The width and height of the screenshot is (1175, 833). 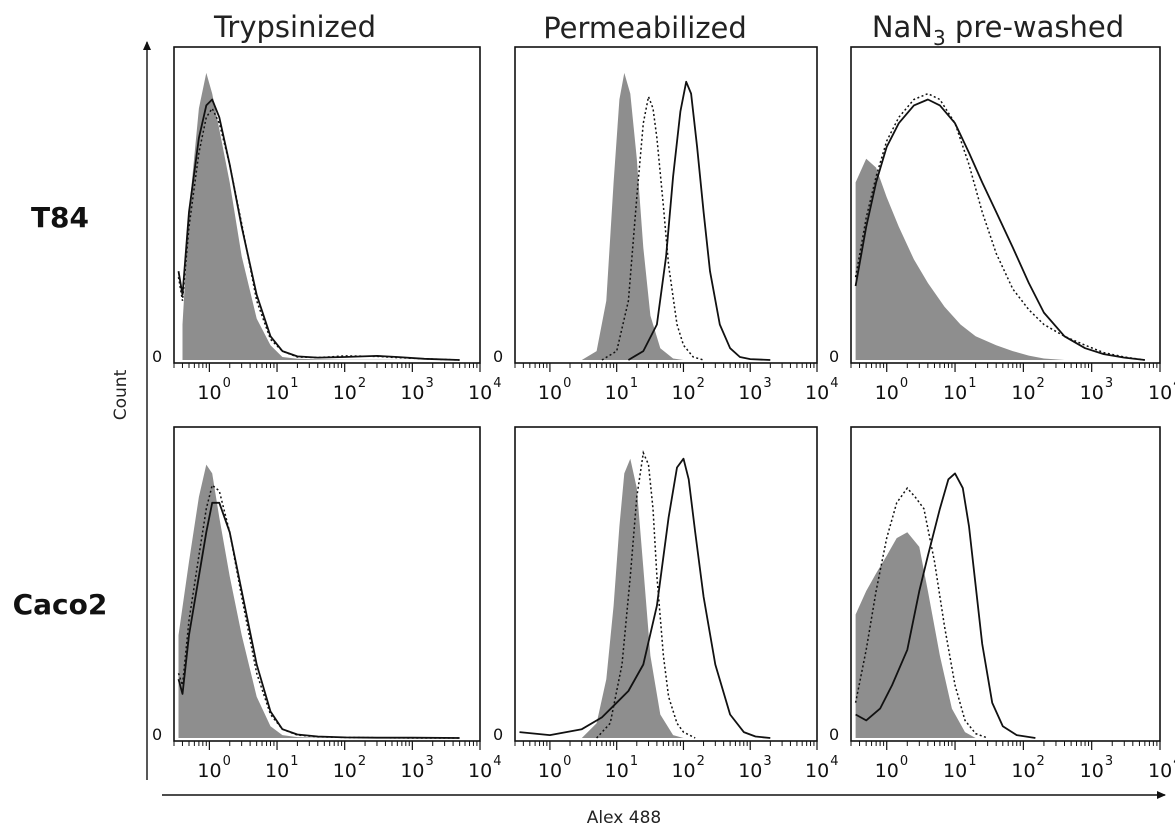 I want to click on col-title-nan3-prewashed: NaN3 pre-washed, so click(x=998, y=30).